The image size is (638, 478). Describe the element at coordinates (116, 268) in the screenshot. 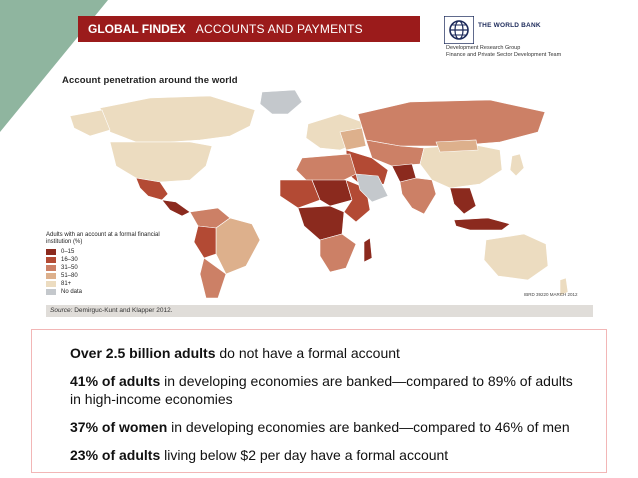

I see `legend-item: 31–50` at that location.